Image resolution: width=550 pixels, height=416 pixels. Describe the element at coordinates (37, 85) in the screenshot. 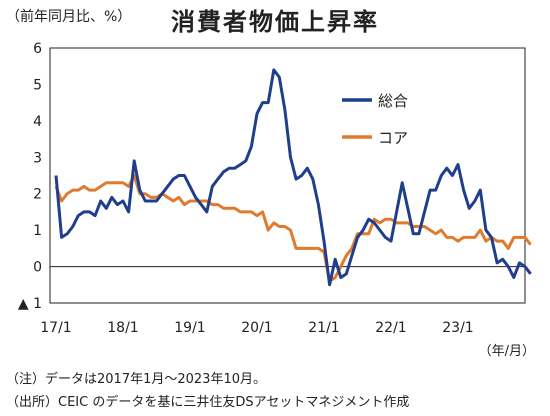

I see `y-tick-label: 5` at that location.